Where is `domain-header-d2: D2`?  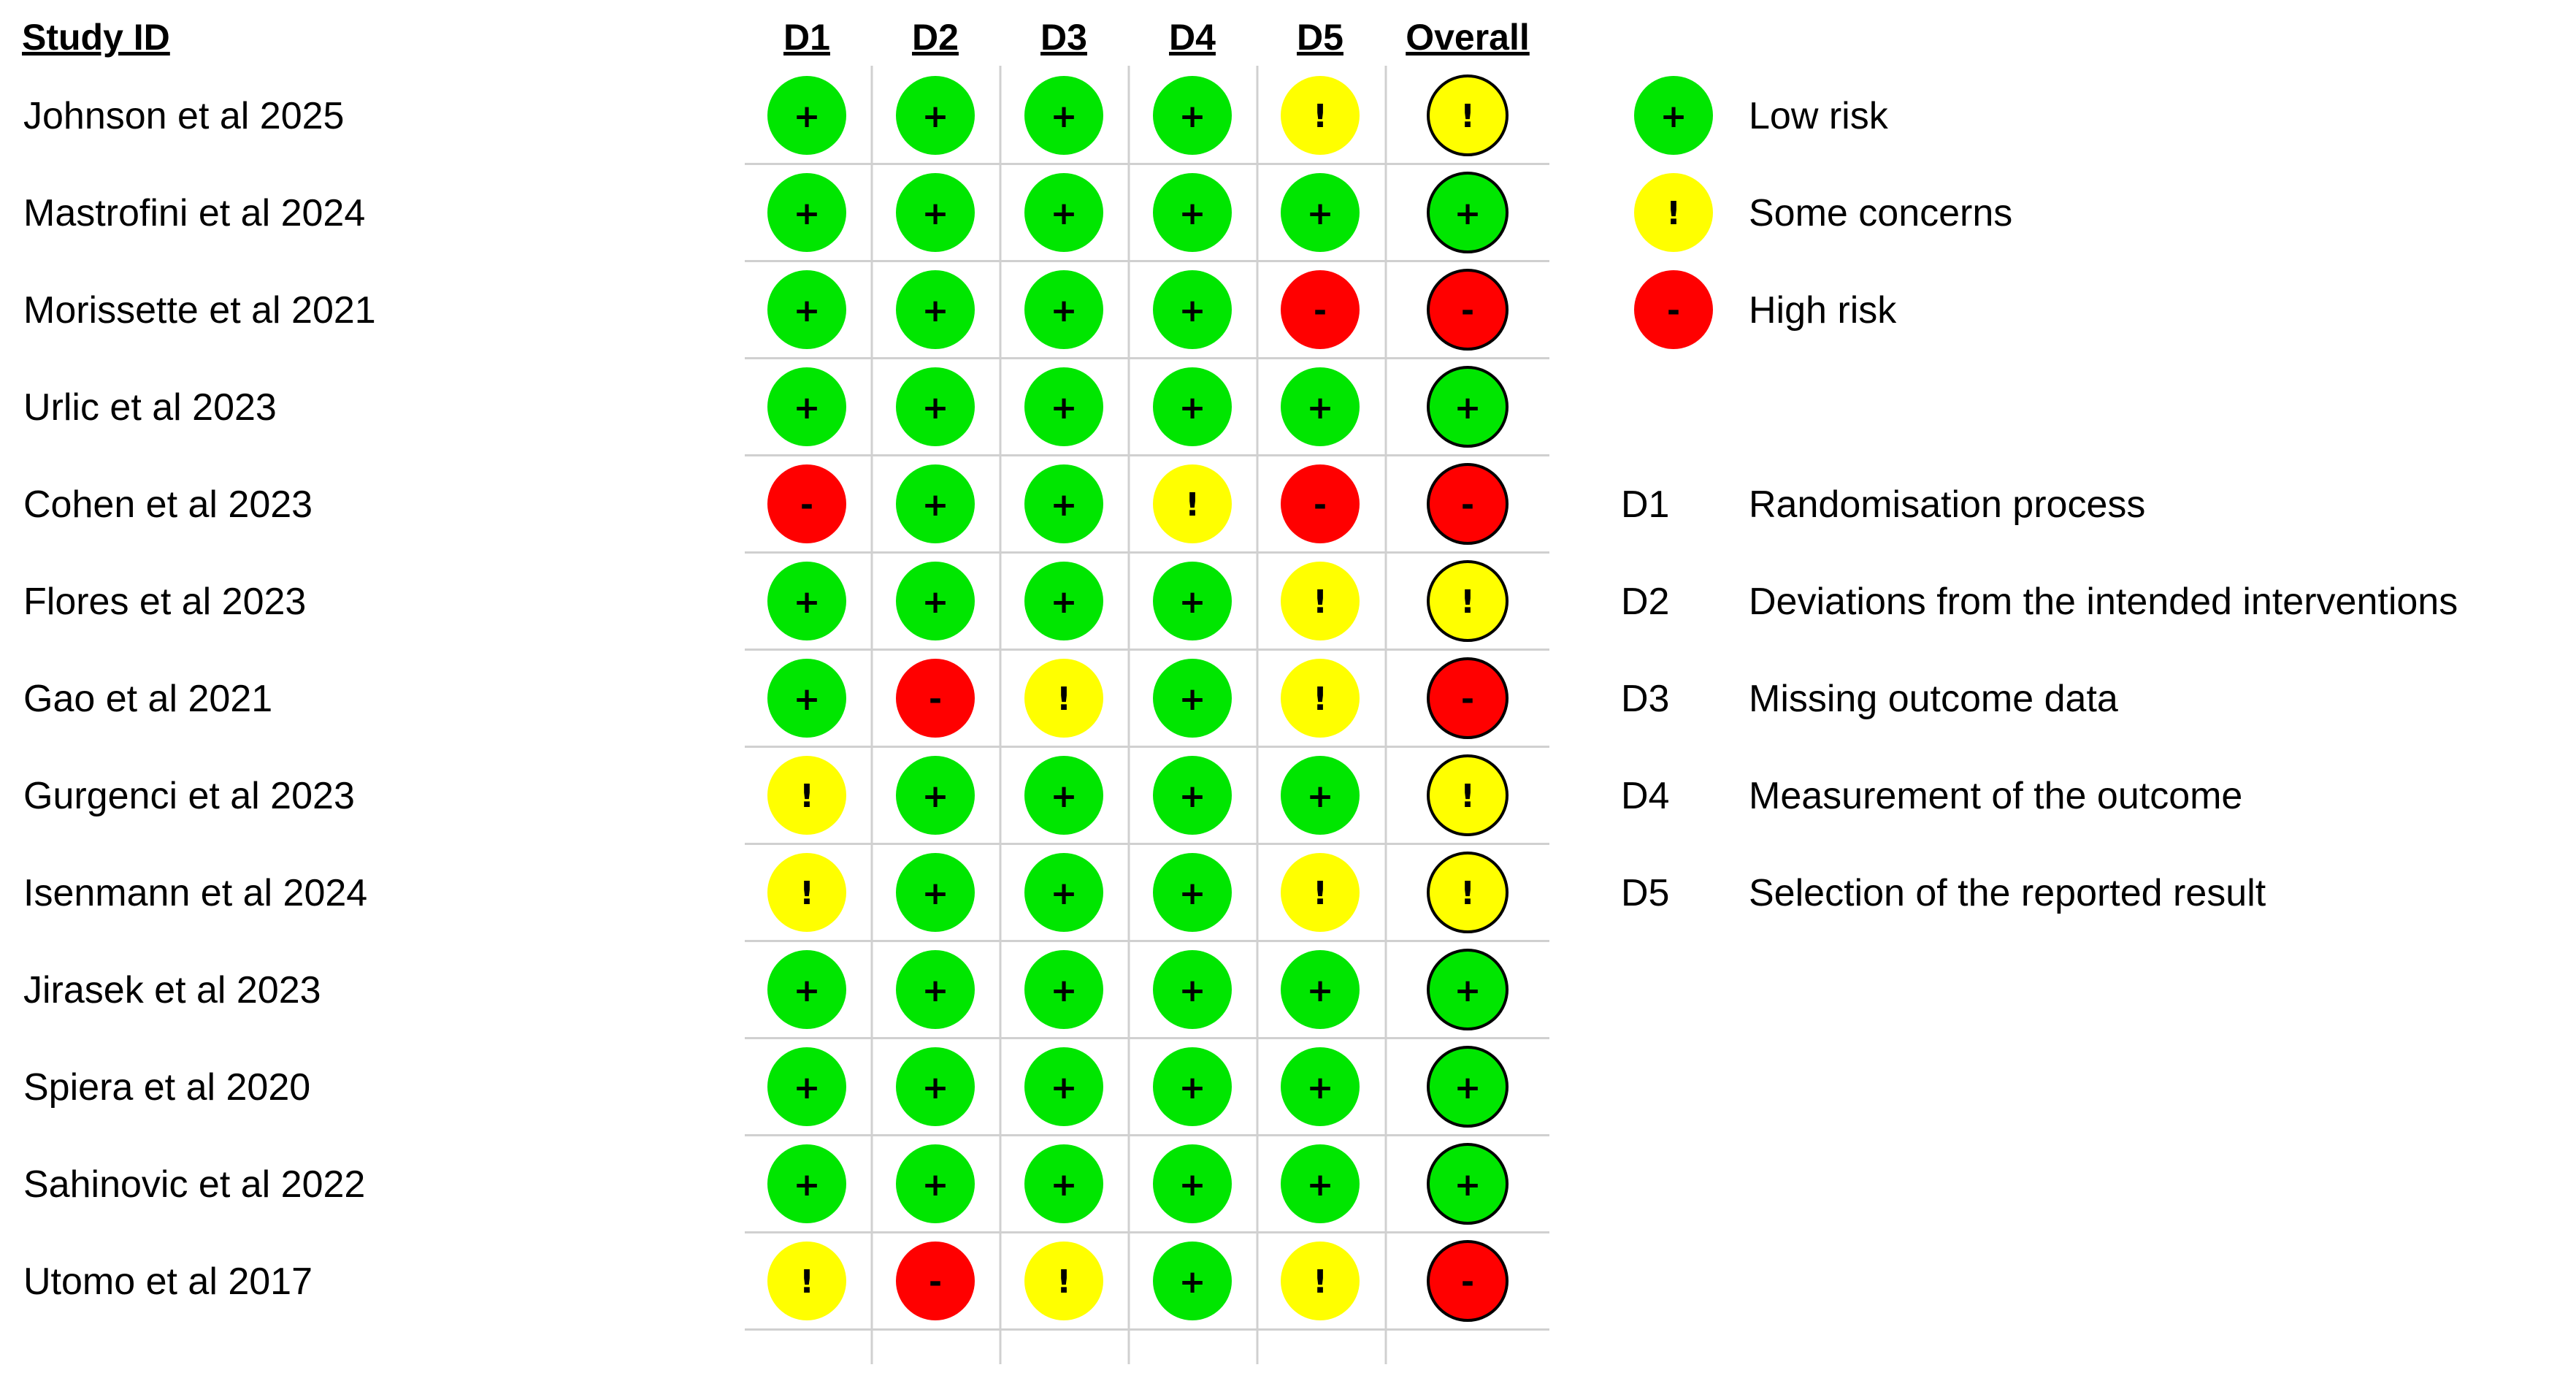
domain-header-d2: D2 is located at coordinates (935, 38).